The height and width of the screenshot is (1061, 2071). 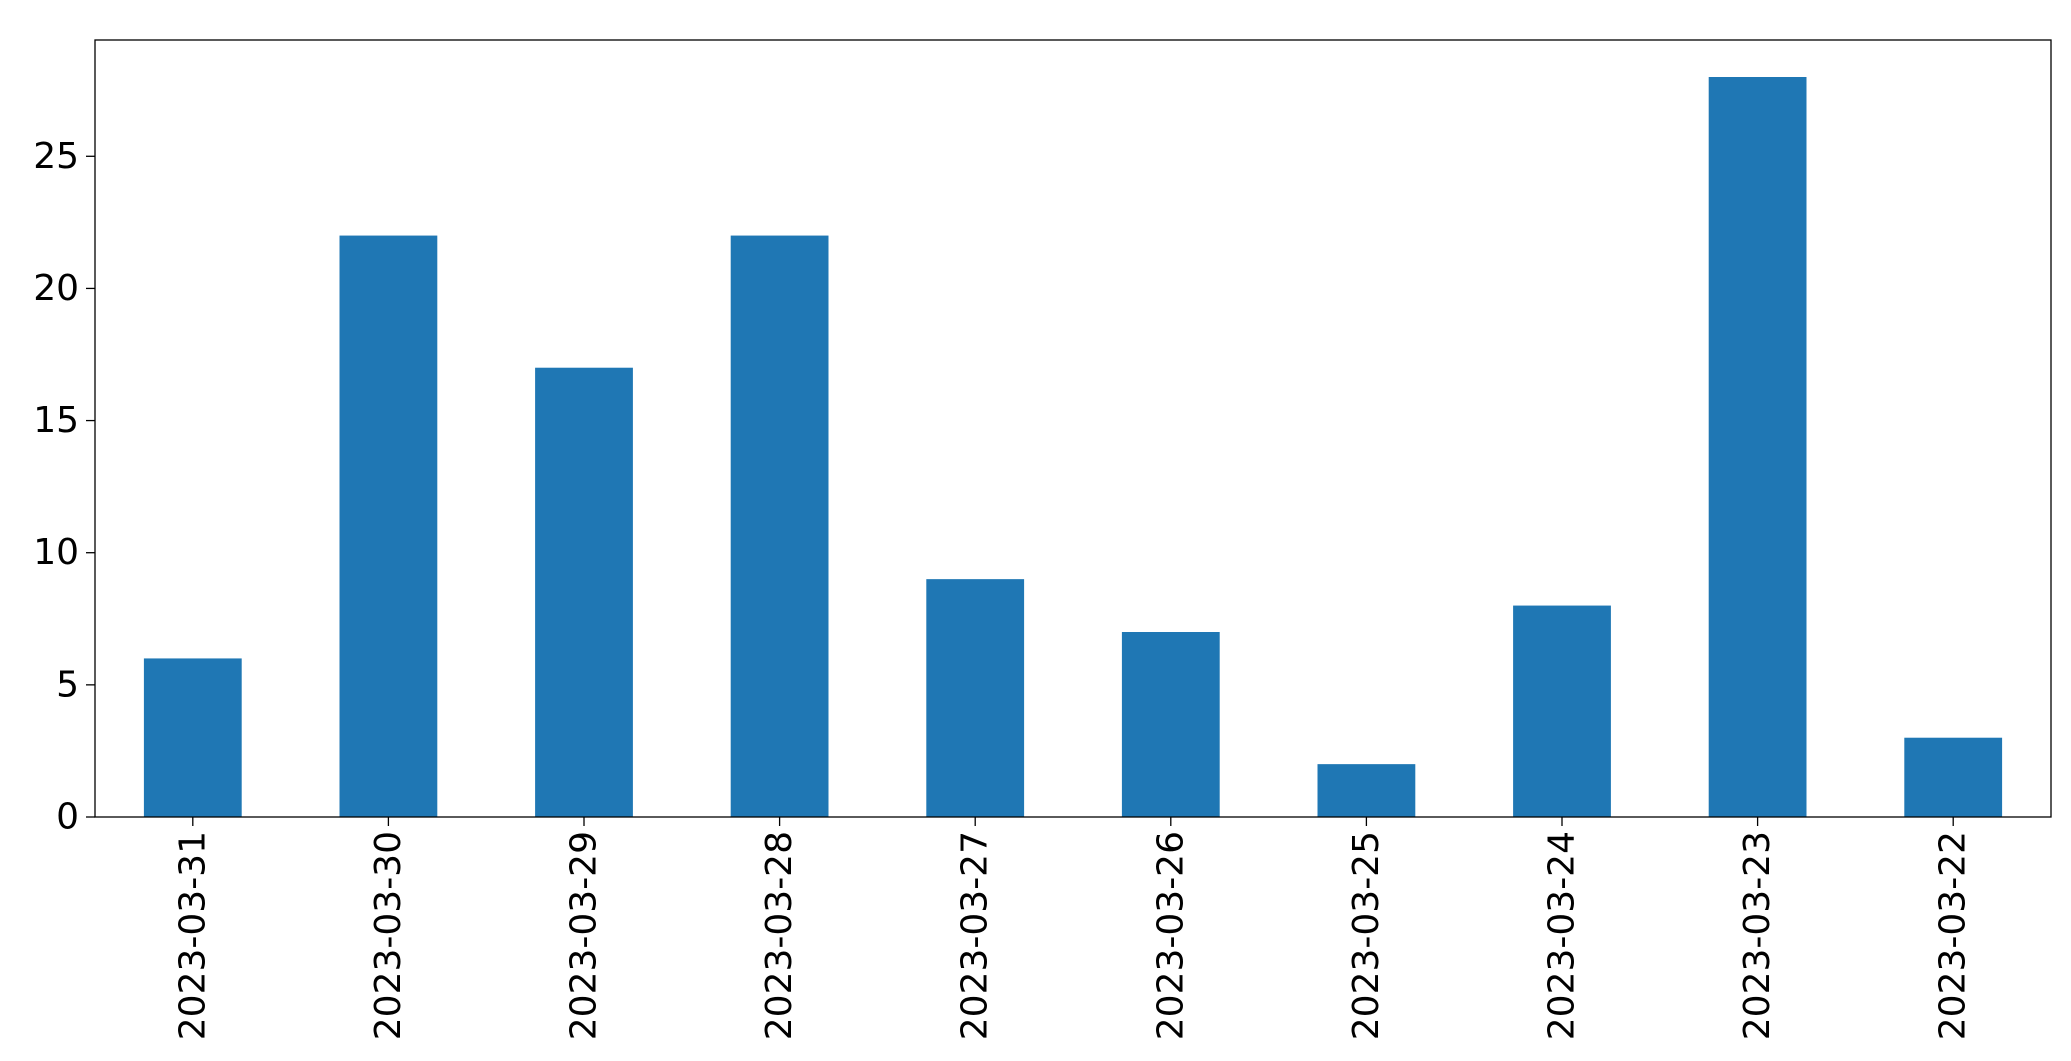 What do you see at coordinates (584, 935) in the screenshot?
I see `x-tick-label: 2023-03-29` at bounding box center [584, 935].